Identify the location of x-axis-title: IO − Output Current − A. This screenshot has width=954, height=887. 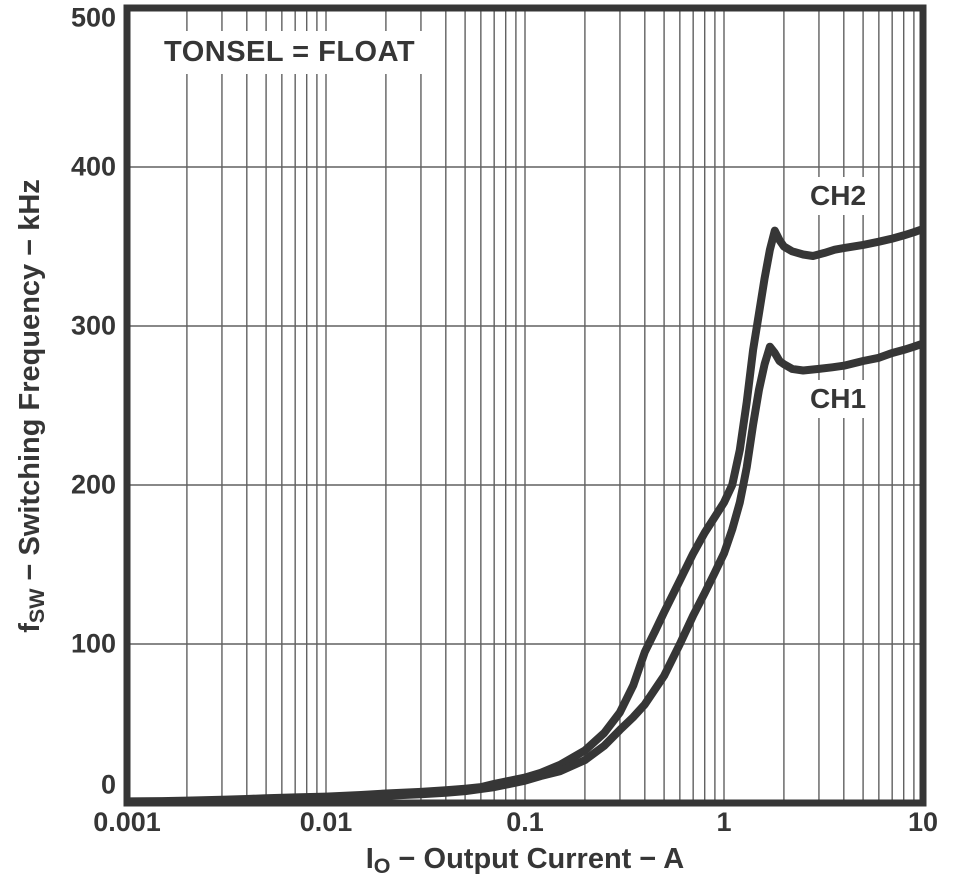
(525, 860).